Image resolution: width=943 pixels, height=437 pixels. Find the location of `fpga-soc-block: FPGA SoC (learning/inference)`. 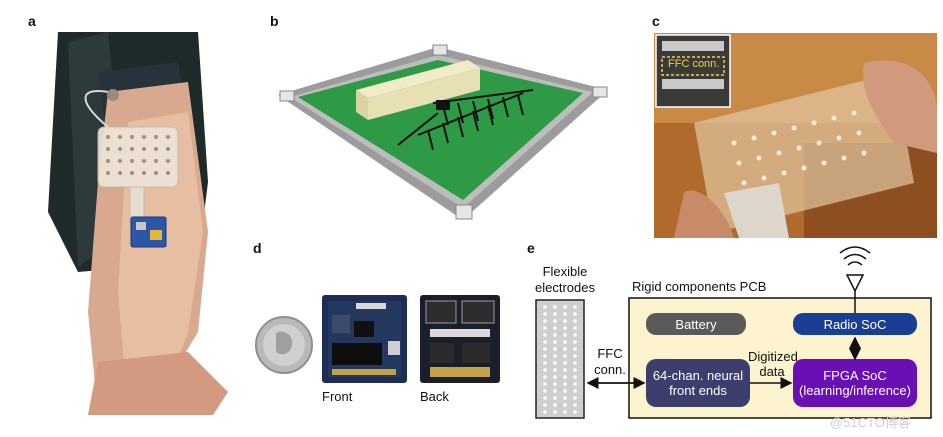

fpga-soc-block: FPGA SoC (learning/inference) is located at coordinates (855, 383).